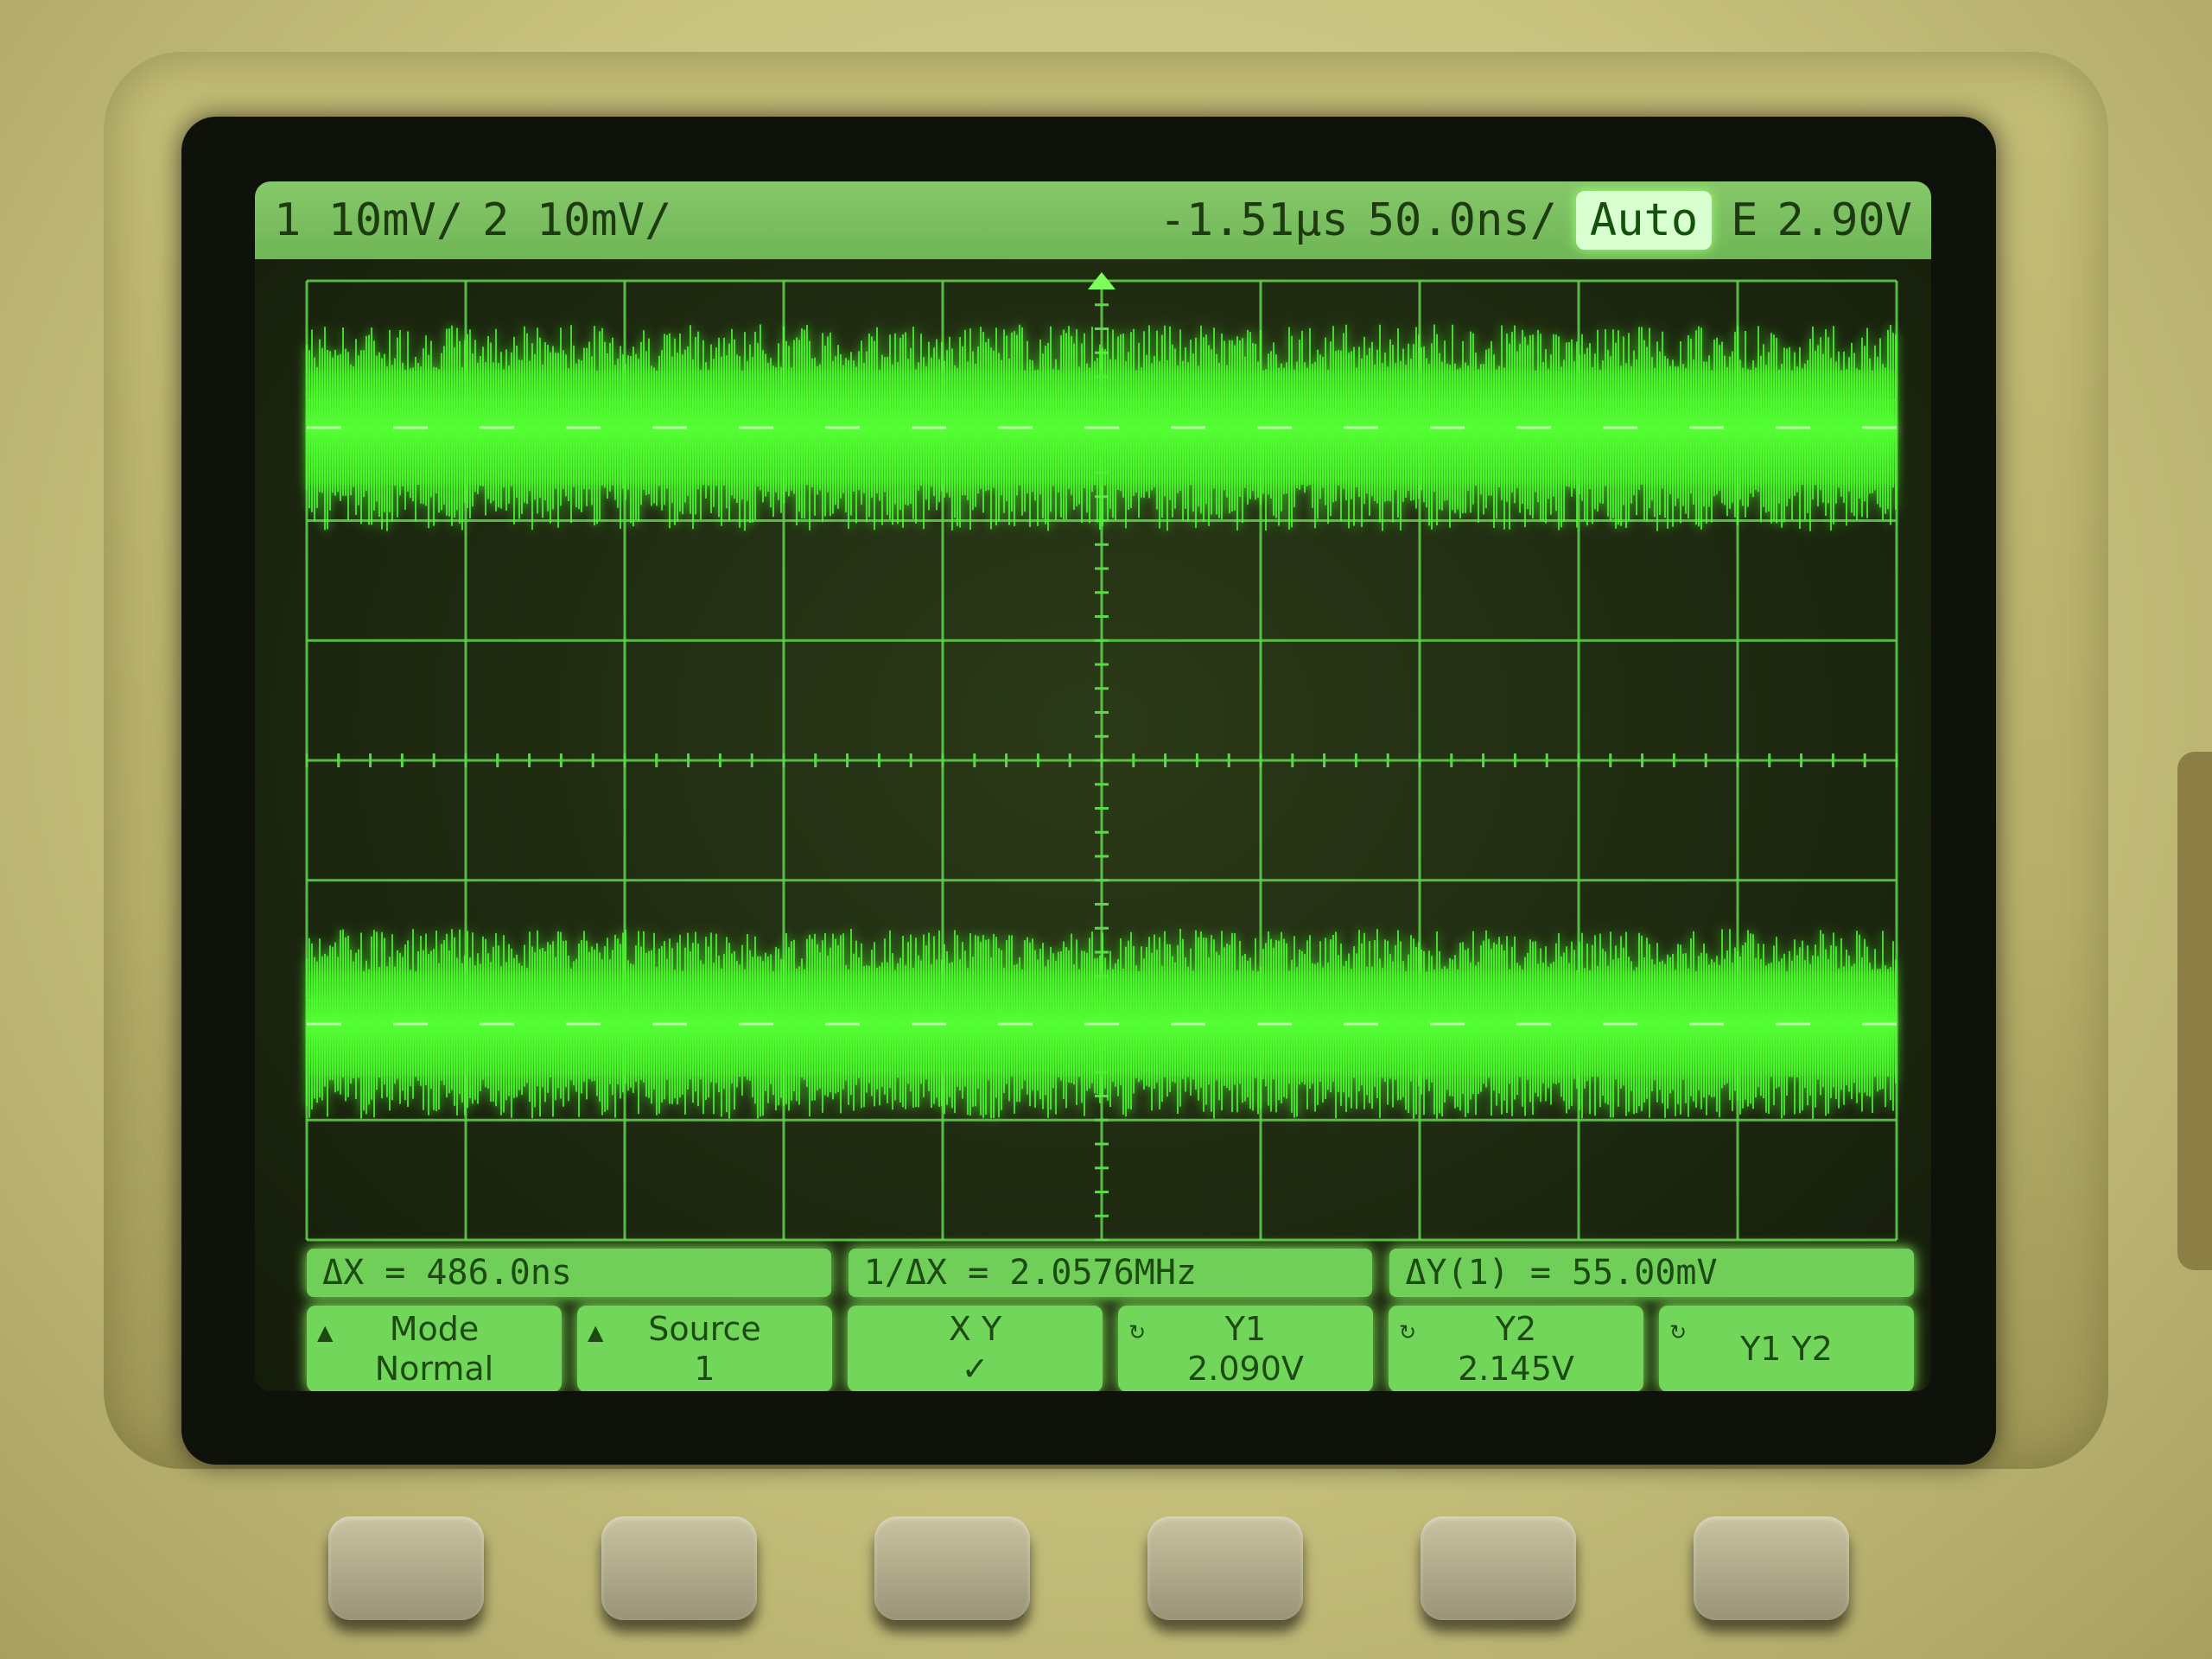 This screenshot has width=2212, height=1659. I want to click on hardware-softkey-buttons, so click(1088, 1572).